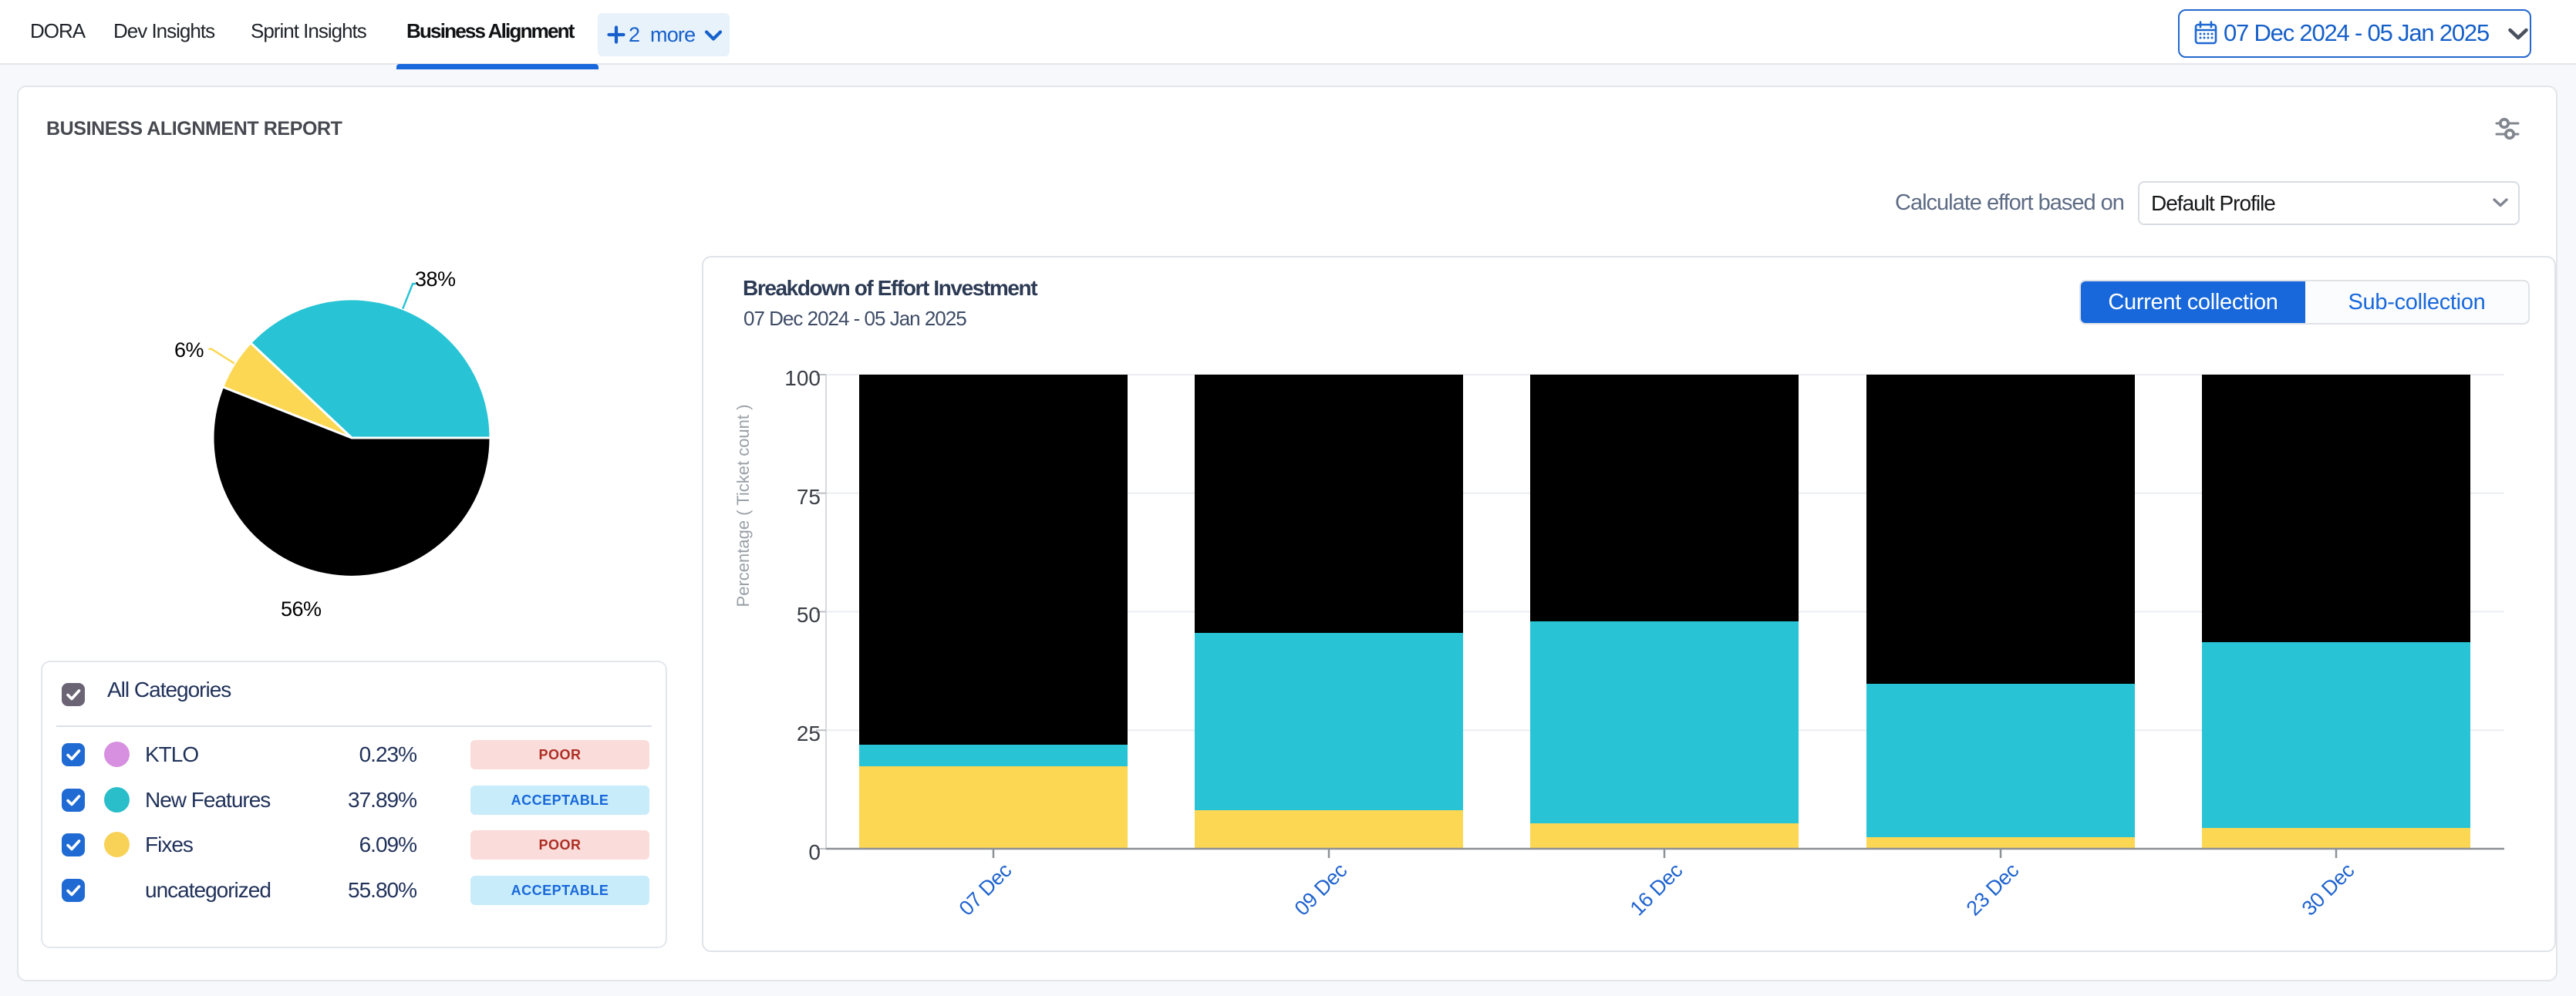  I want to click on svg-text: 100, so click(802, 378).